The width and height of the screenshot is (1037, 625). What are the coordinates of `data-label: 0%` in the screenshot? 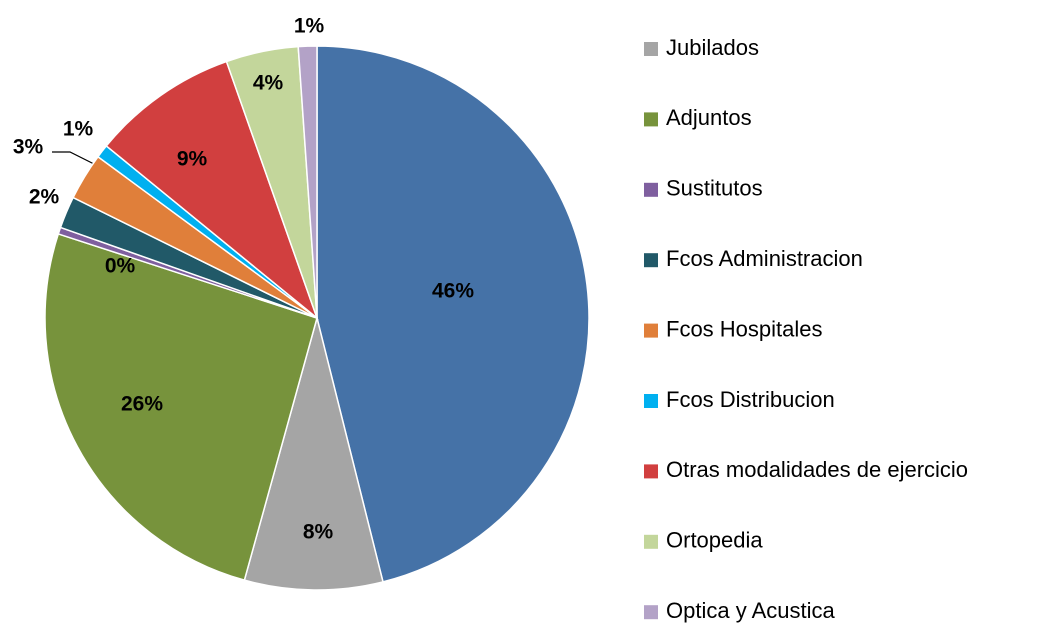 It's located at (120, 266).